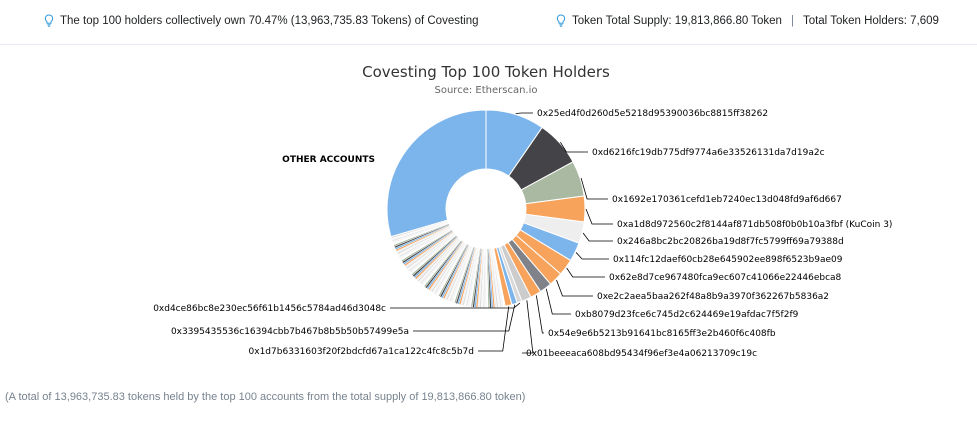  I want to click on label-connectors, so click(501, 233).